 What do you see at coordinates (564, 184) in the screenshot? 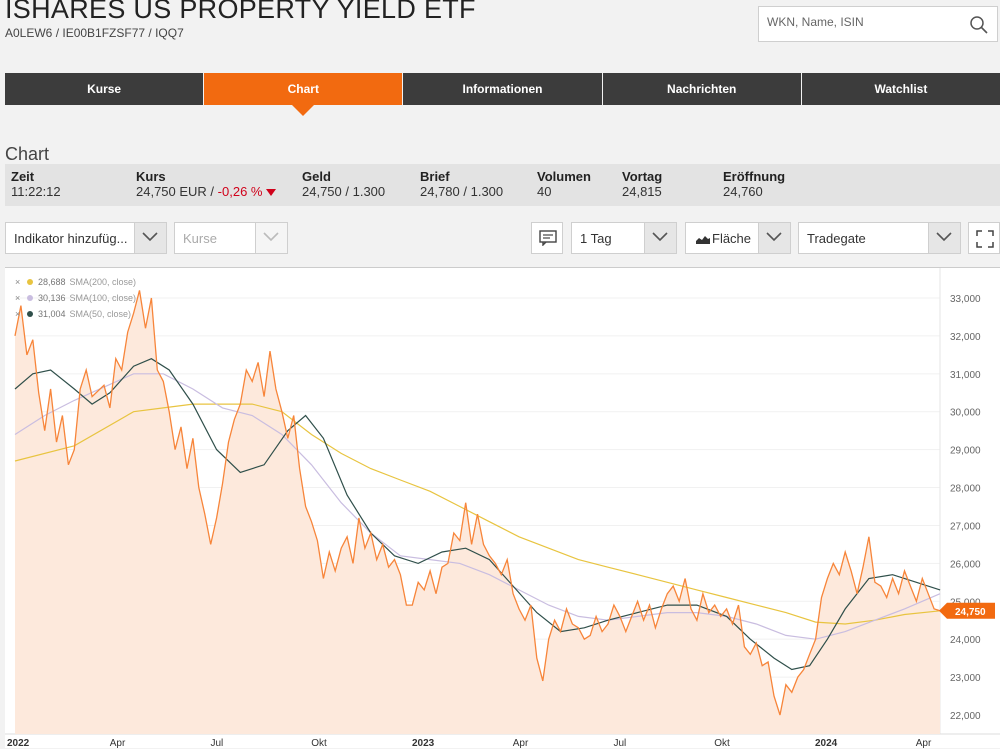
I see `quote-volume: Volumen 40` at bounding box center [564, 184].